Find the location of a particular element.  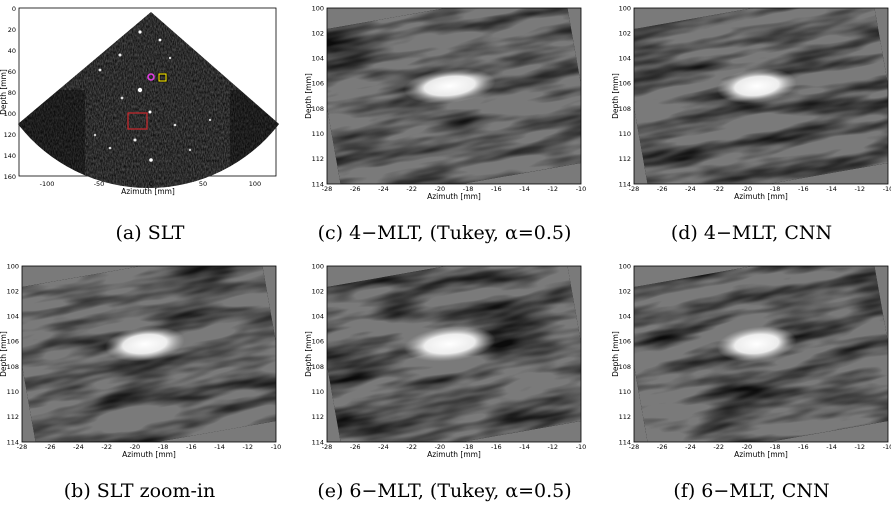

ytick: 80 is located at coordinates (12, 93).